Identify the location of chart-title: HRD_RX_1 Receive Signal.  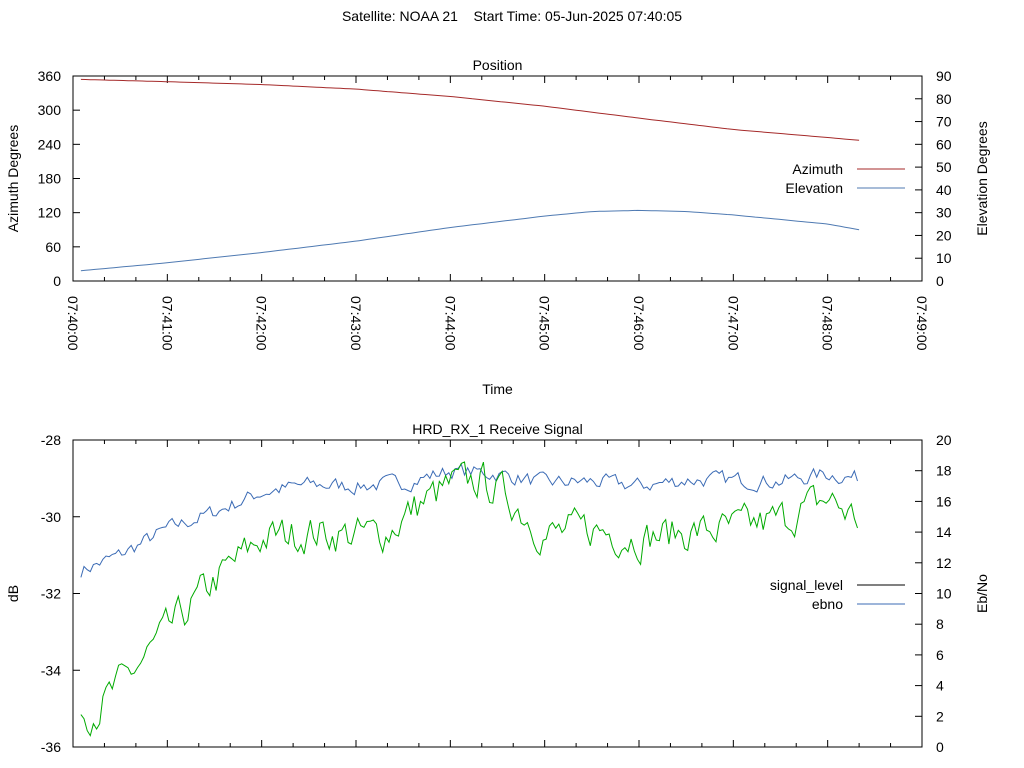
(497, 429).